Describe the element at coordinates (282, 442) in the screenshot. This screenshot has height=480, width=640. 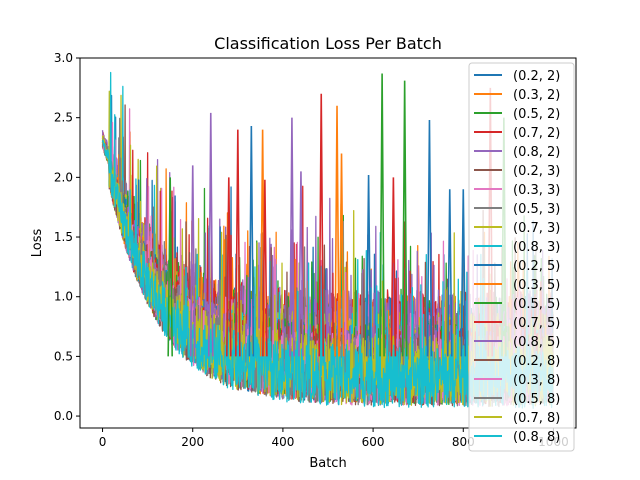
I see `x-tick-label: 400` at that location.